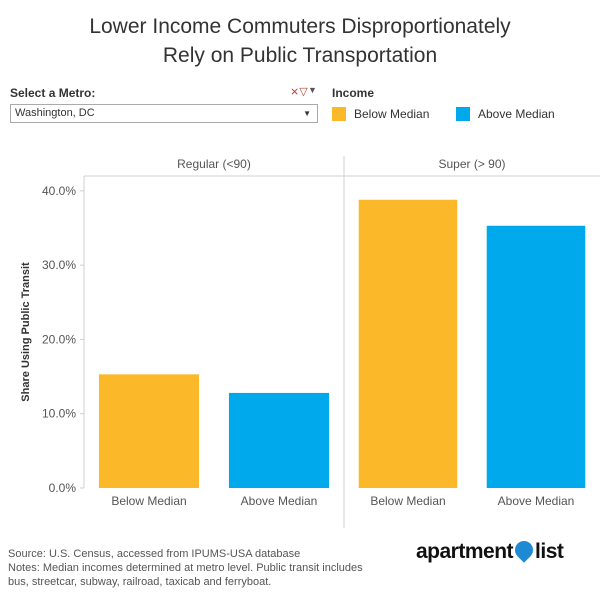  What do you see at coordinates (463, 114) in the screenshot?
I see `legend-swatch-above-median` at bounding box center [463, 114].